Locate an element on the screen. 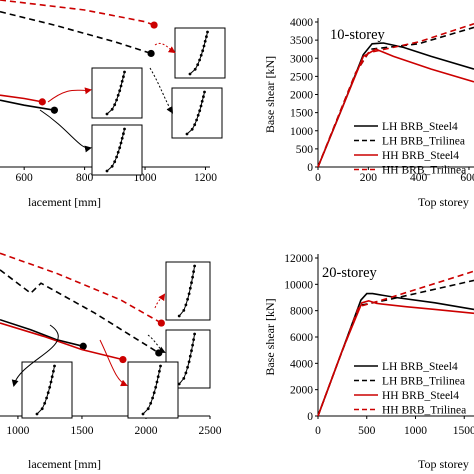 Image resolution: width=474 pixels, height=474 pixels. y-tick-label: 3500 is located at coordinates (301, 41).